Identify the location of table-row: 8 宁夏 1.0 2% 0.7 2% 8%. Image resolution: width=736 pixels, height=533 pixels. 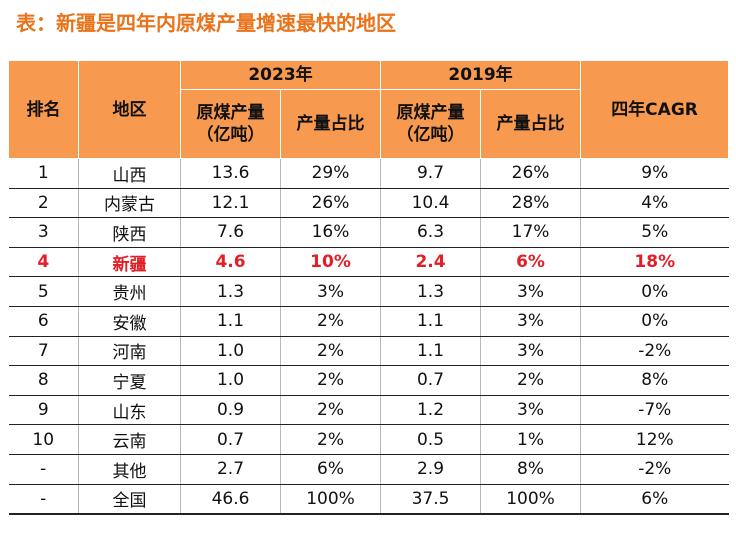
(368, 380).